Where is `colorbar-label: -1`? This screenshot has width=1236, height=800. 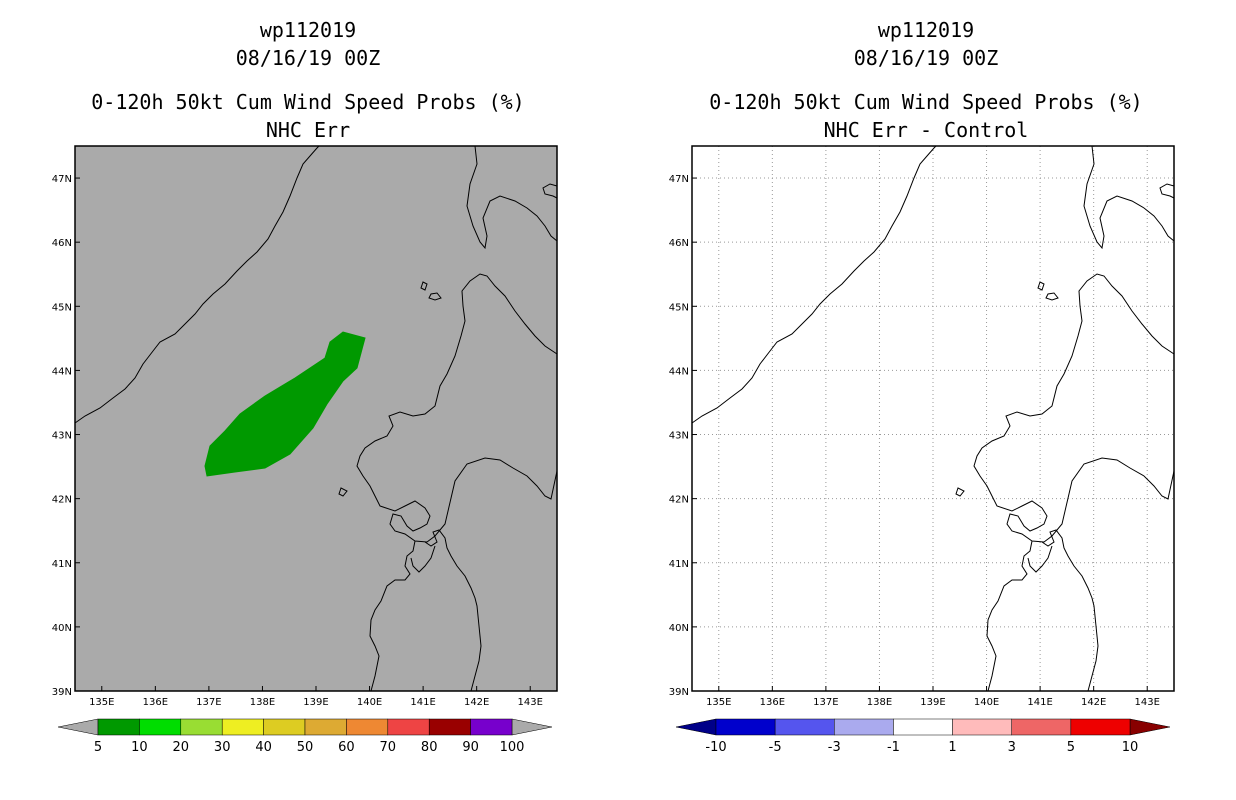 colorbar-label: -1 is located at coordinates (893, 747).